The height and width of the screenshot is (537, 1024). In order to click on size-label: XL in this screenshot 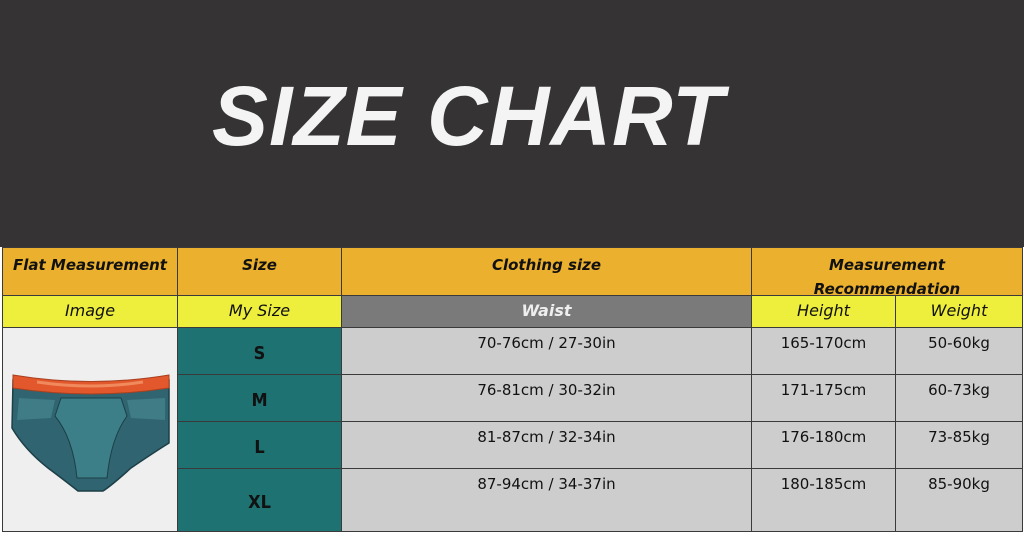, I will do `click(259, 500)`.